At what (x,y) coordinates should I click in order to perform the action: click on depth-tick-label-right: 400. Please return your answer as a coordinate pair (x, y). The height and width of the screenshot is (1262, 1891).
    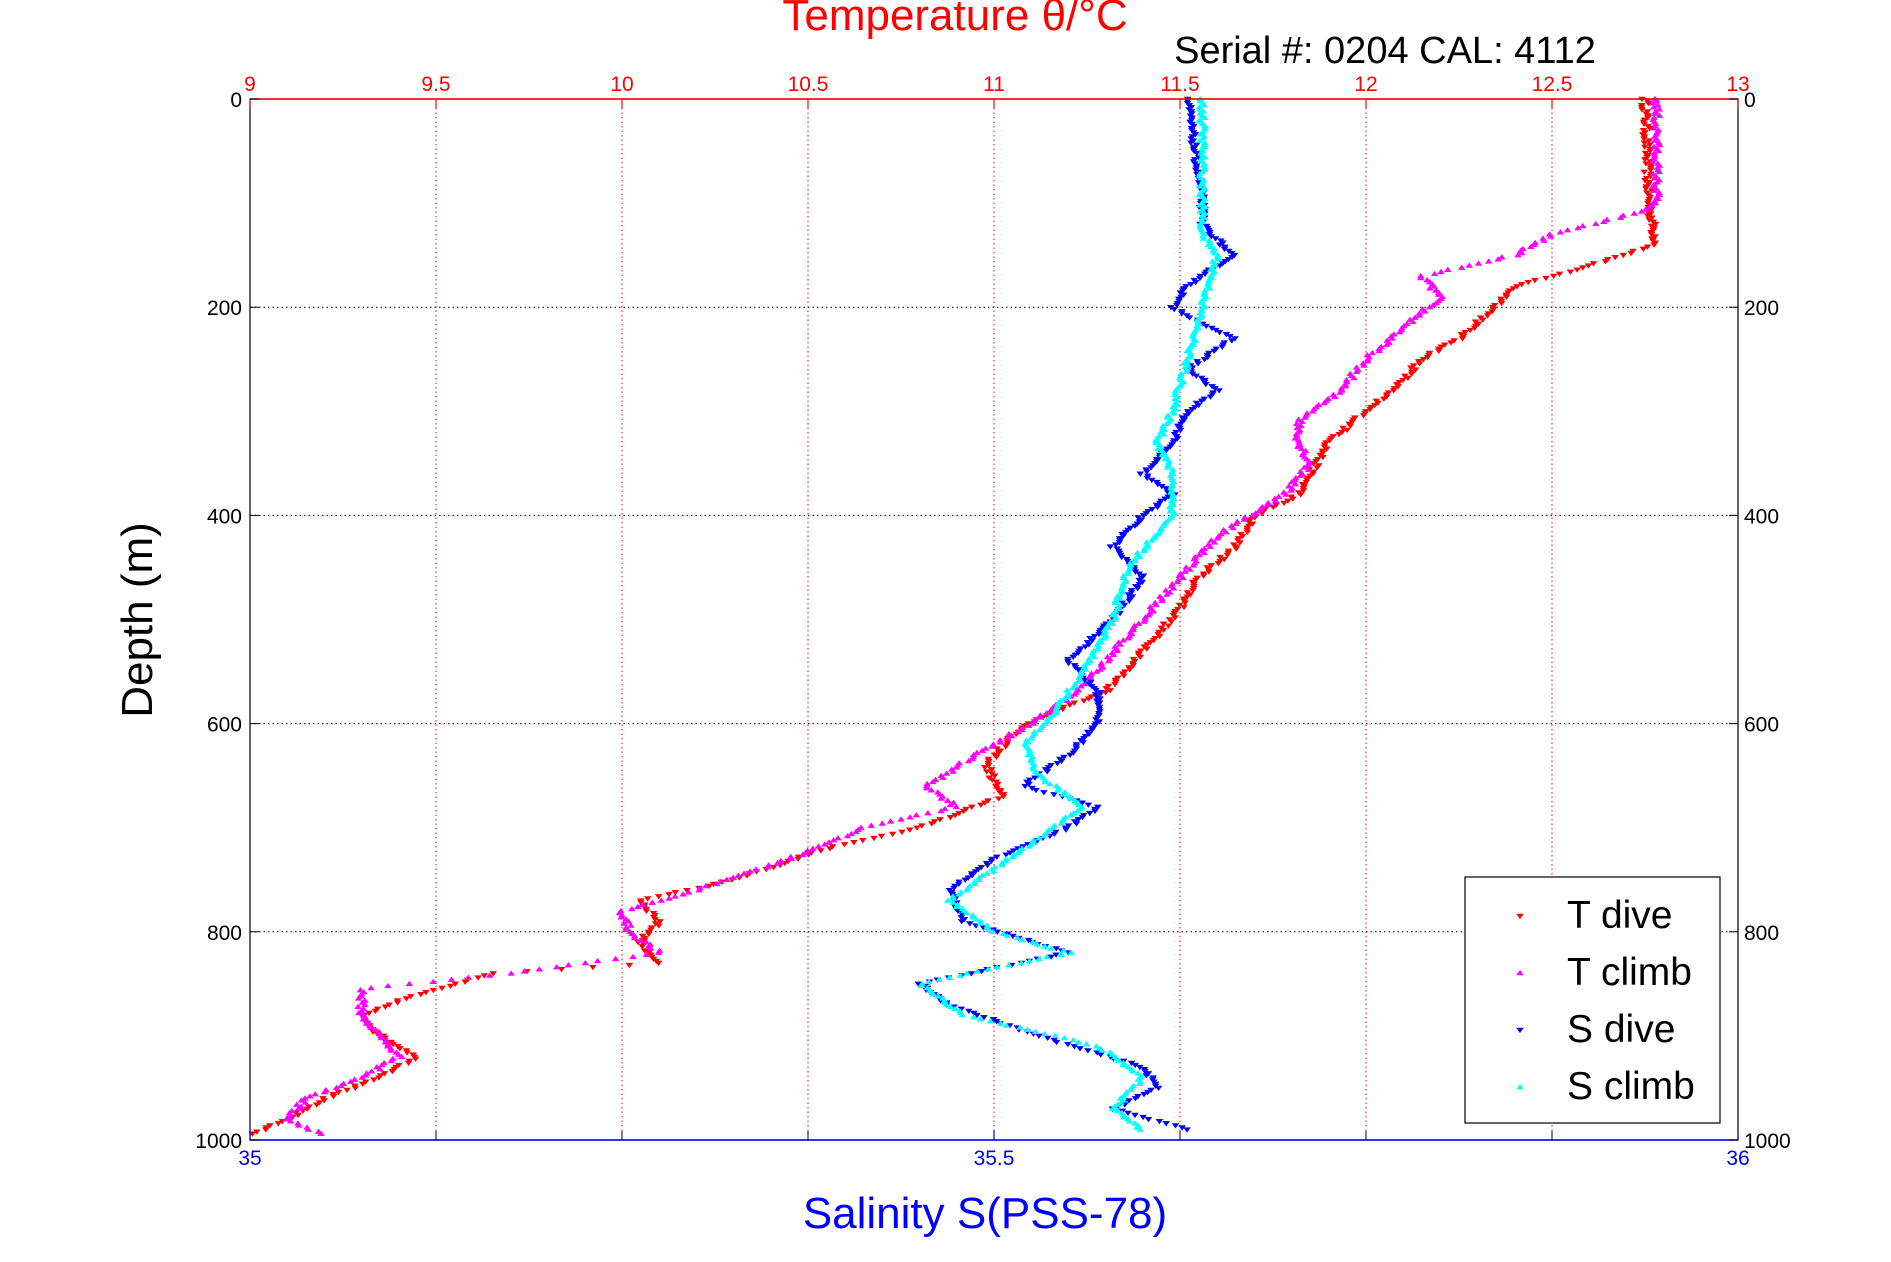
    Looking at the image, I should click on (1761, 516).